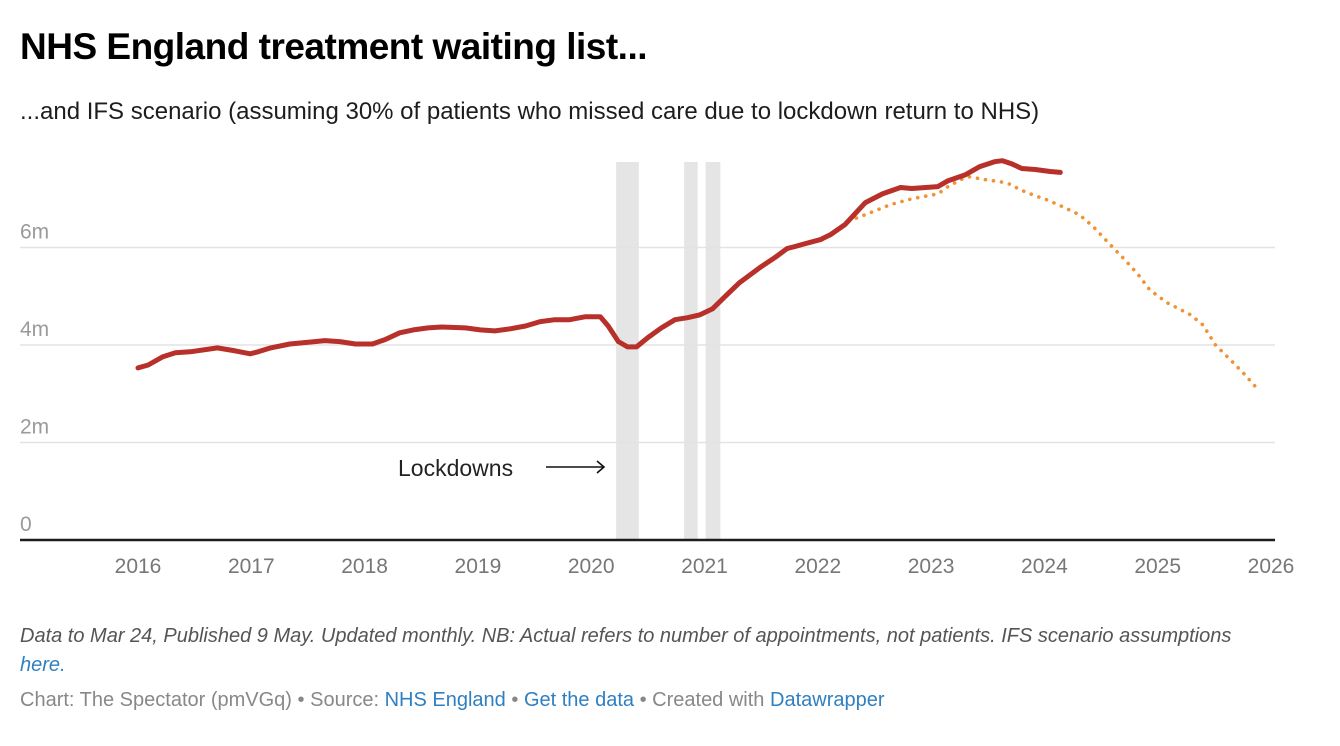 The image size is (1340, 746). I want to click on chart-credit: Chart: The Spectator (pmVGq), so click(156, 700).